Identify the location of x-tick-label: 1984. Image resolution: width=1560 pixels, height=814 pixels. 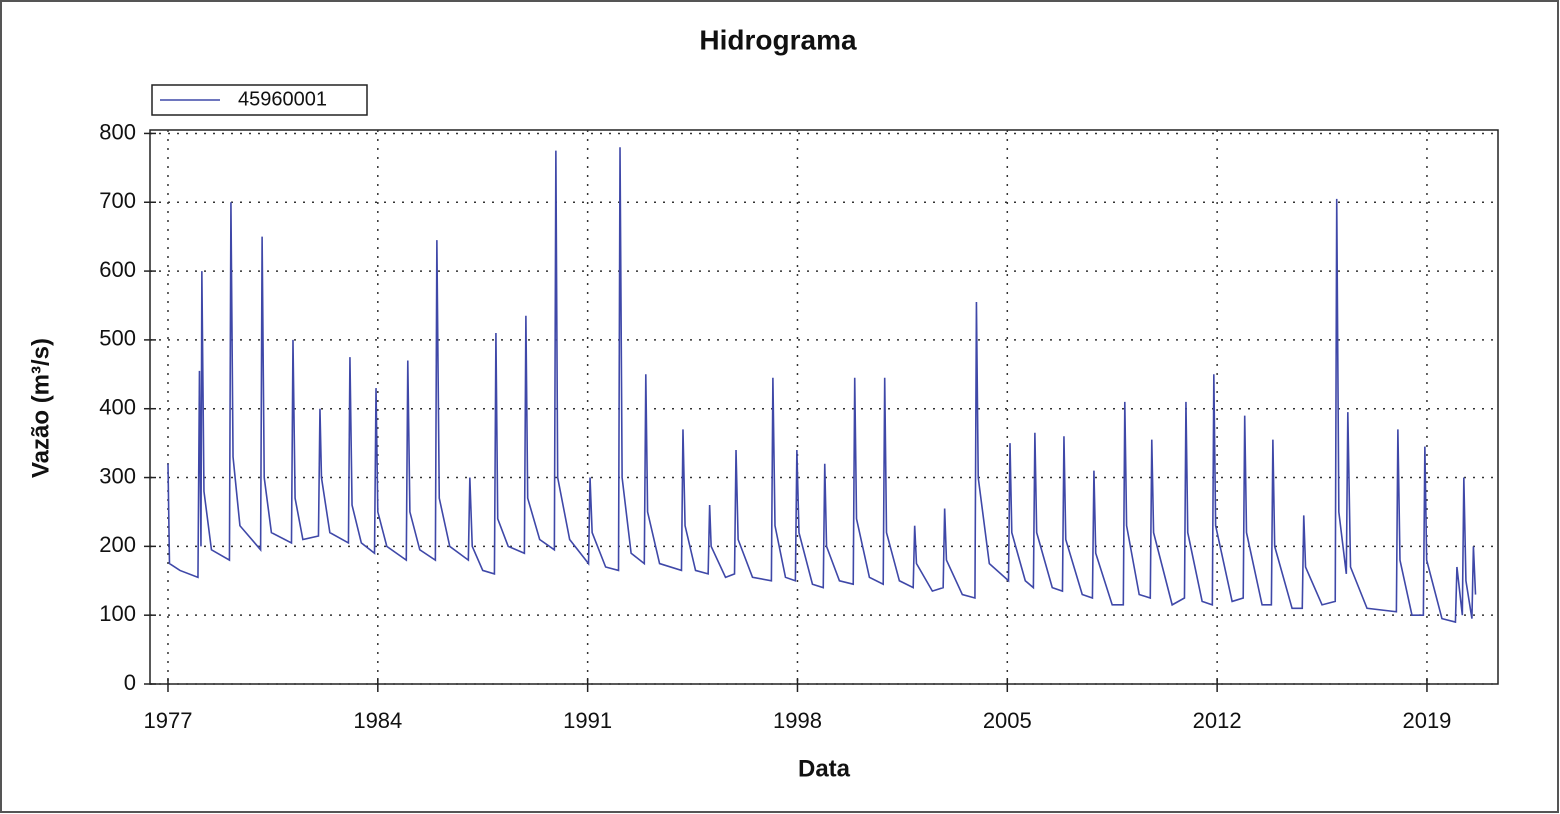
(377, 720).